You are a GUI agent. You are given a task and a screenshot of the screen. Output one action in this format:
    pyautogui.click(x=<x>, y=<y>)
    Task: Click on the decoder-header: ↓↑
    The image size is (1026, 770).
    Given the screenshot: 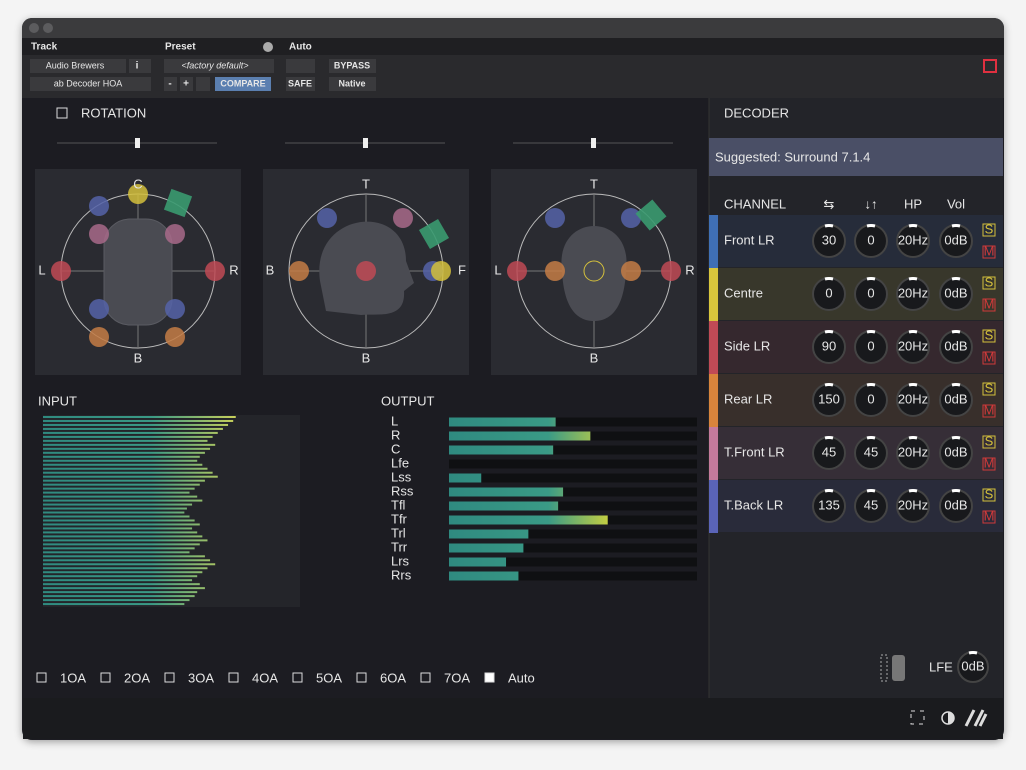 What is the action you would take?
    pyautogui.click(x=871, y=203)
    